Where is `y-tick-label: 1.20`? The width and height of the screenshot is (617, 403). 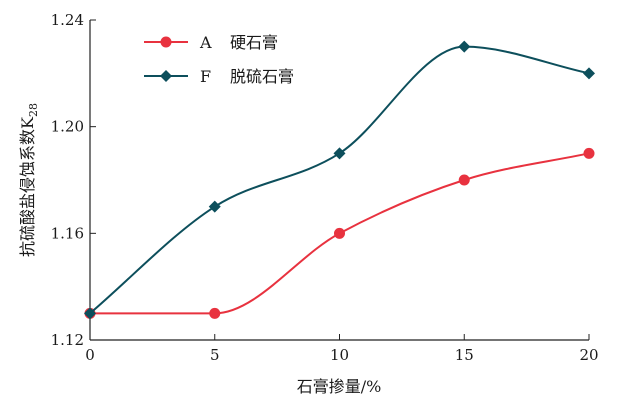 y-tick-label: 1.20 is located at coordinates (67, 127).